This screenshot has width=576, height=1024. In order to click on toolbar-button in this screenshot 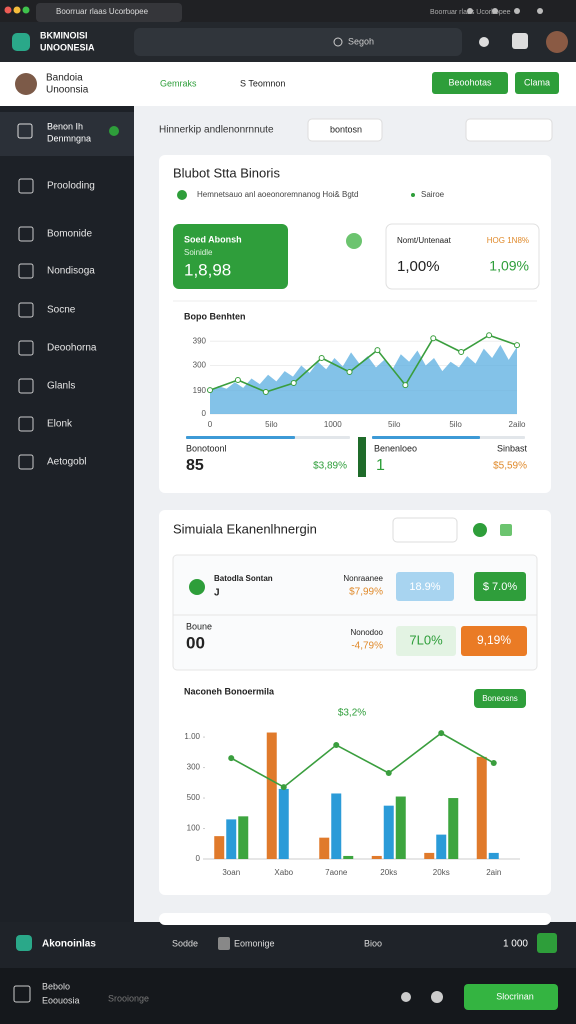, I will do `click(345, 130)`.